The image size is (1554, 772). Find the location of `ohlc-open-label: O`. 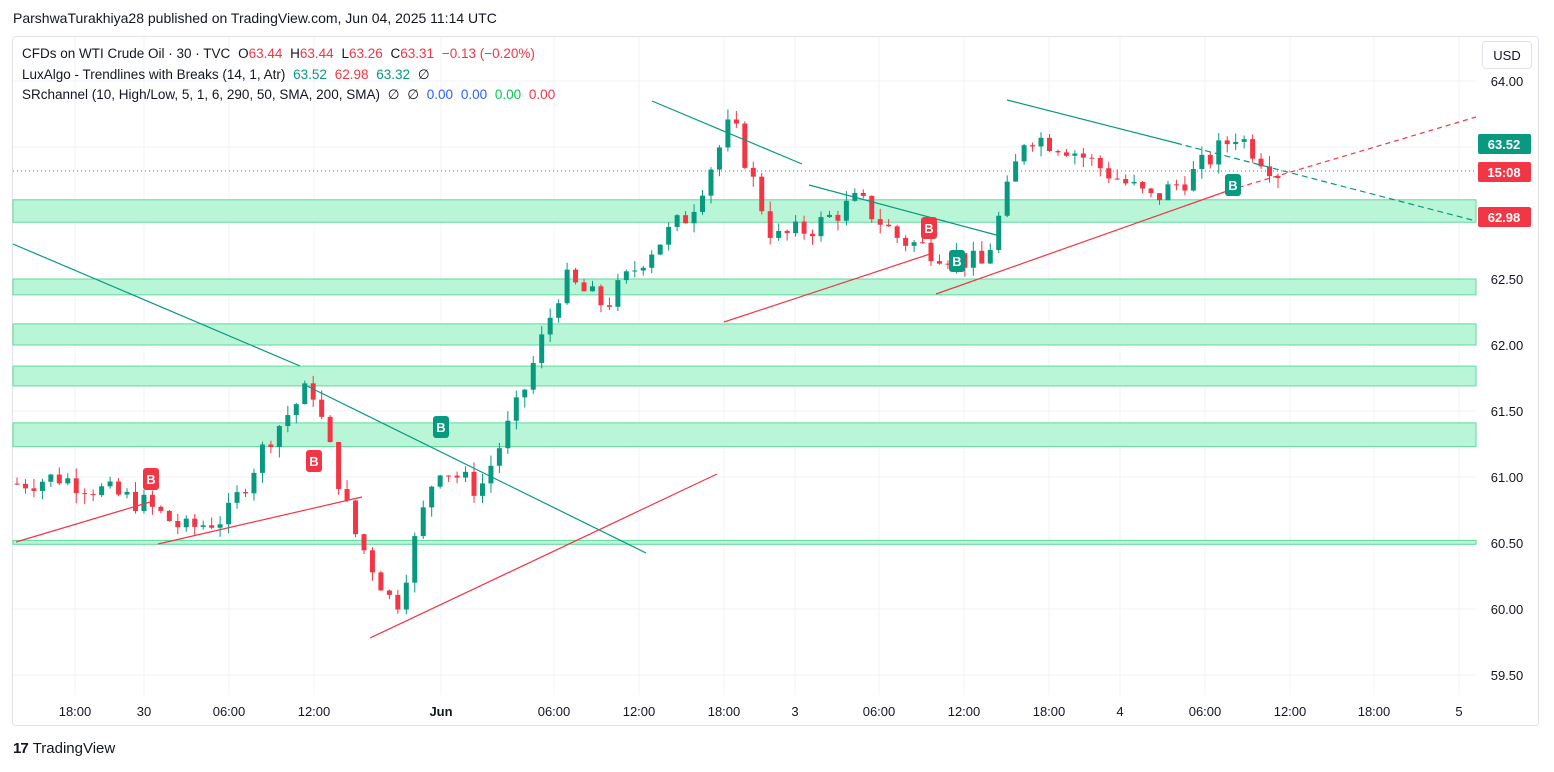

ohlc-open-label: O is located at coordinates (243, 53).